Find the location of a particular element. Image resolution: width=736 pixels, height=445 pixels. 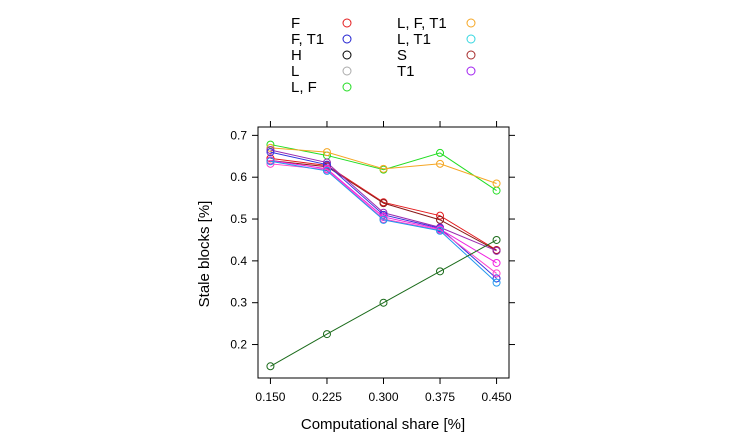

legend-item: F, T1 is located at coordinates (321, 39).